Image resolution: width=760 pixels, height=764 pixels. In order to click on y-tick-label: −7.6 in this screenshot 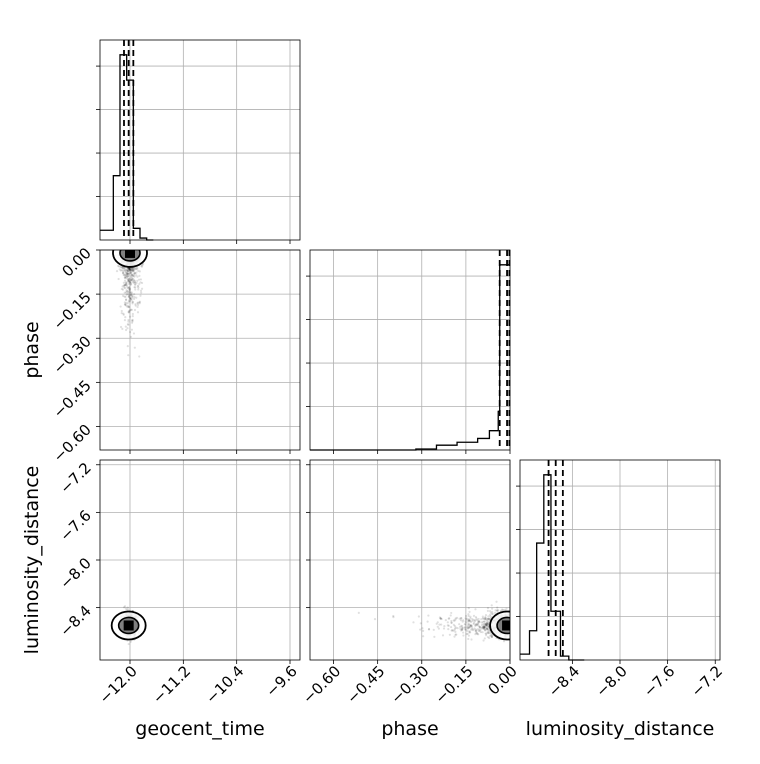, I will do `click(75, 525)`.